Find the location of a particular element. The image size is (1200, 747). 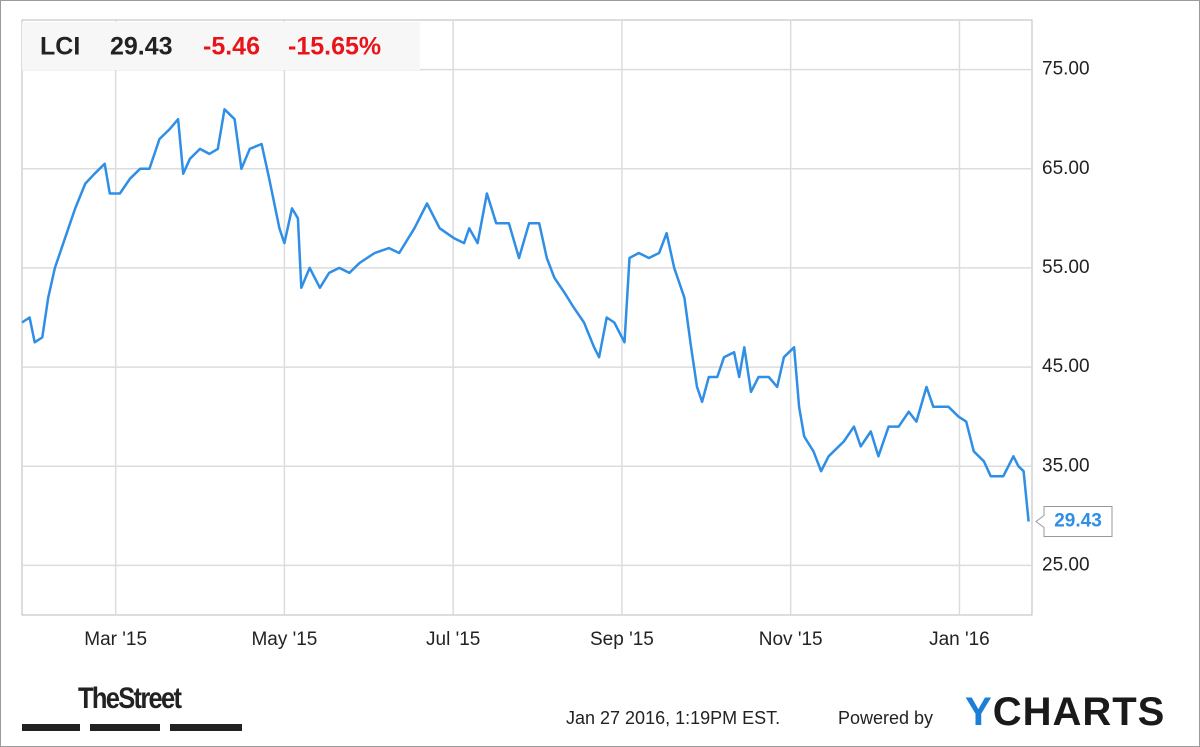

x-tick-label: May '15 is located at coordinates (284, 639).